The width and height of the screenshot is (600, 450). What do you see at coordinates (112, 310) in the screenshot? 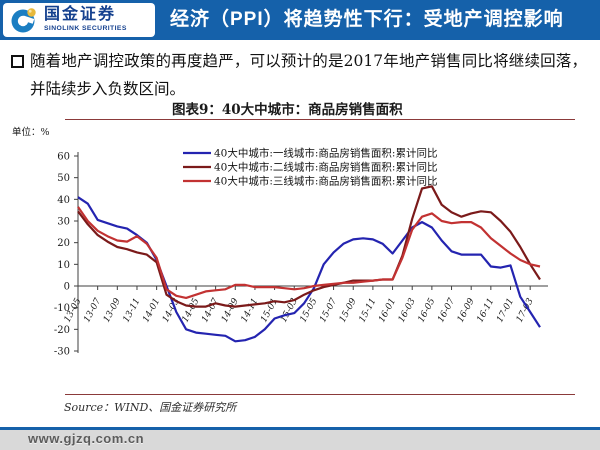
I see `x-tick-label: 13-09` at bounding box center [112, 310].